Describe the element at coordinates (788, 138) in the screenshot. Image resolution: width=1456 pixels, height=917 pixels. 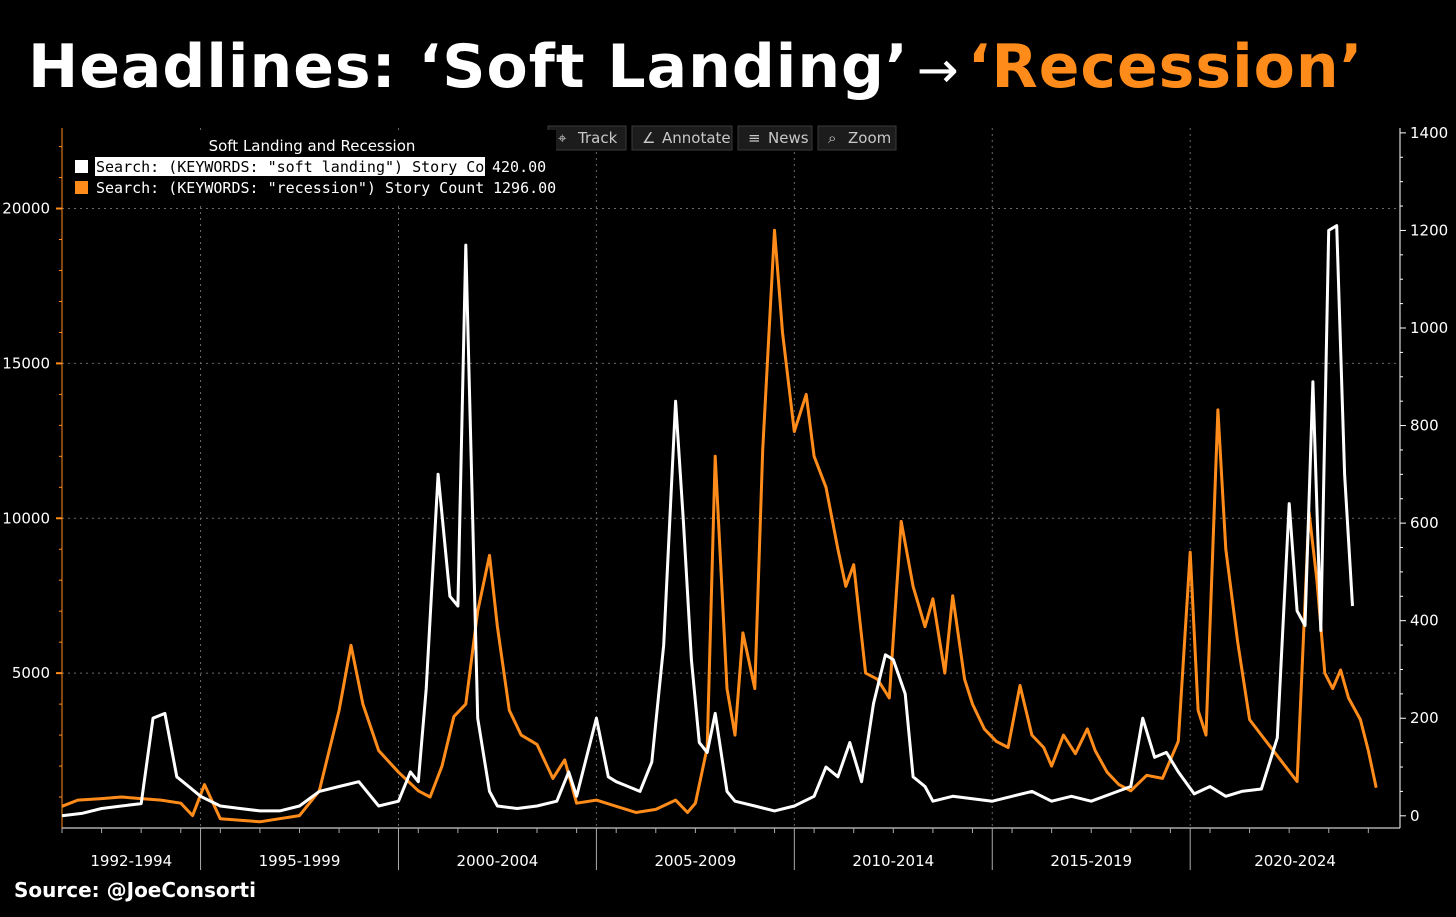
I see `toolbar-label-news: News` at that location.